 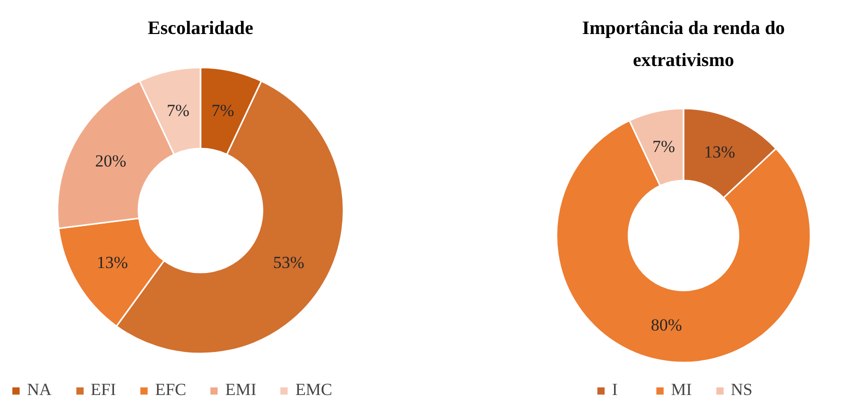 I want to click on legend-label: MI, so click(x=681, y=390).